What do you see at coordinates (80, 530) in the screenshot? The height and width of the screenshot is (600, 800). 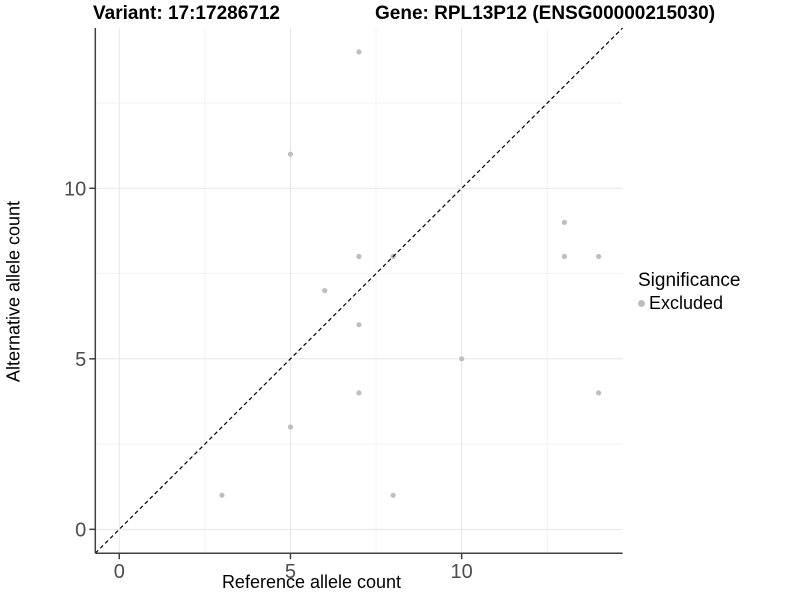 I see `y-tick-label: 0` at bounding box center [80, 530].